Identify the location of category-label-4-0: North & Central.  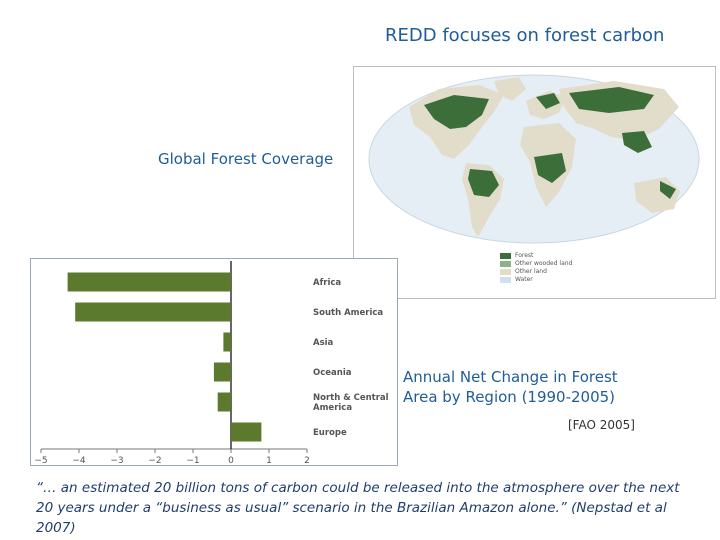
(351, 398).